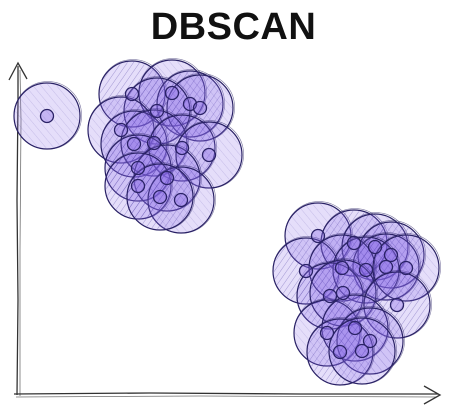 This screenshot has width=467, height=412. I want to click on x-axis-arrow, so click(432, 395).